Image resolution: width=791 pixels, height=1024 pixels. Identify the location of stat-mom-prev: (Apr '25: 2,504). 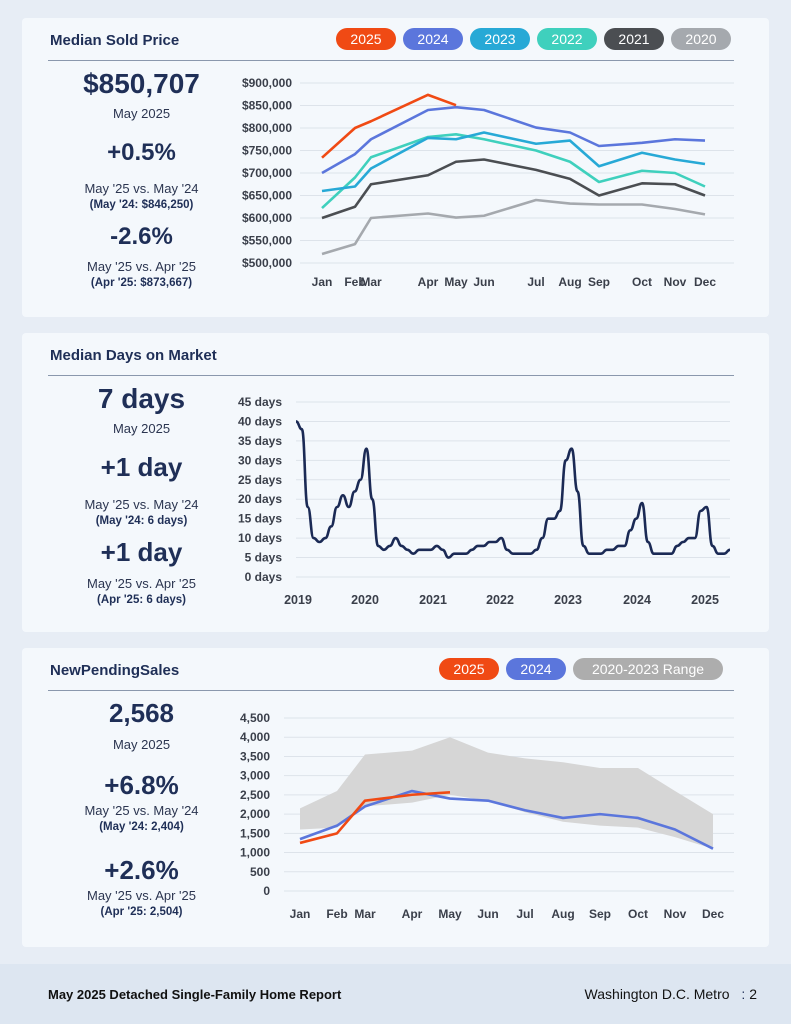
(141, 912).